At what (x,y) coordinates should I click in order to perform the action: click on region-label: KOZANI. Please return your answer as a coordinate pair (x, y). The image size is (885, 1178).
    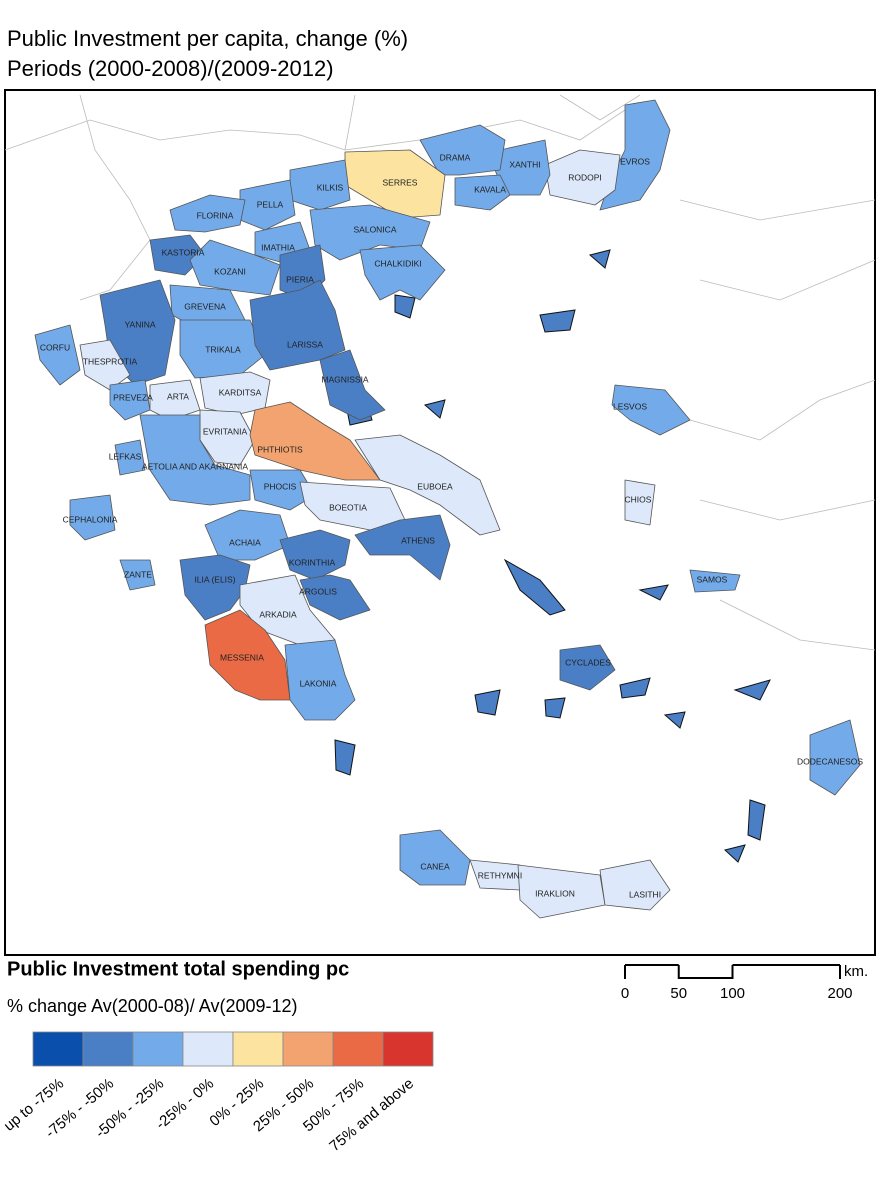
    Looking at the image, I should click on (230, 271).